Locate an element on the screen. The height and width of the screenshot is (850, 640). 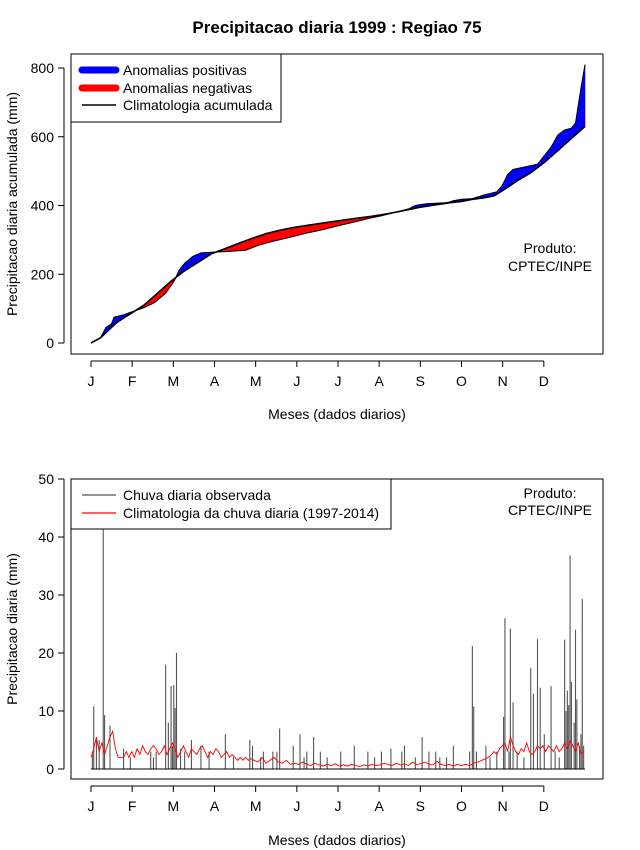
legend-label-negative: Anomalias negativas is located at coordinates (187, 88).